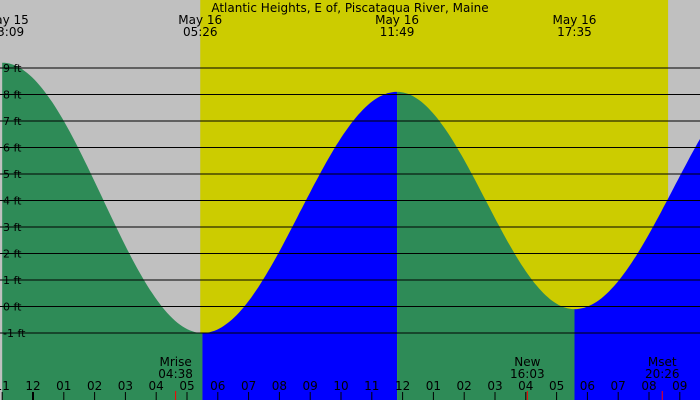 The height and width of the screenshot is (400, 700). What do you see at coordinates (12, 121) in the screenshot?
I see `y-tick-label: 7 ft` at bounding box center [12, 121].